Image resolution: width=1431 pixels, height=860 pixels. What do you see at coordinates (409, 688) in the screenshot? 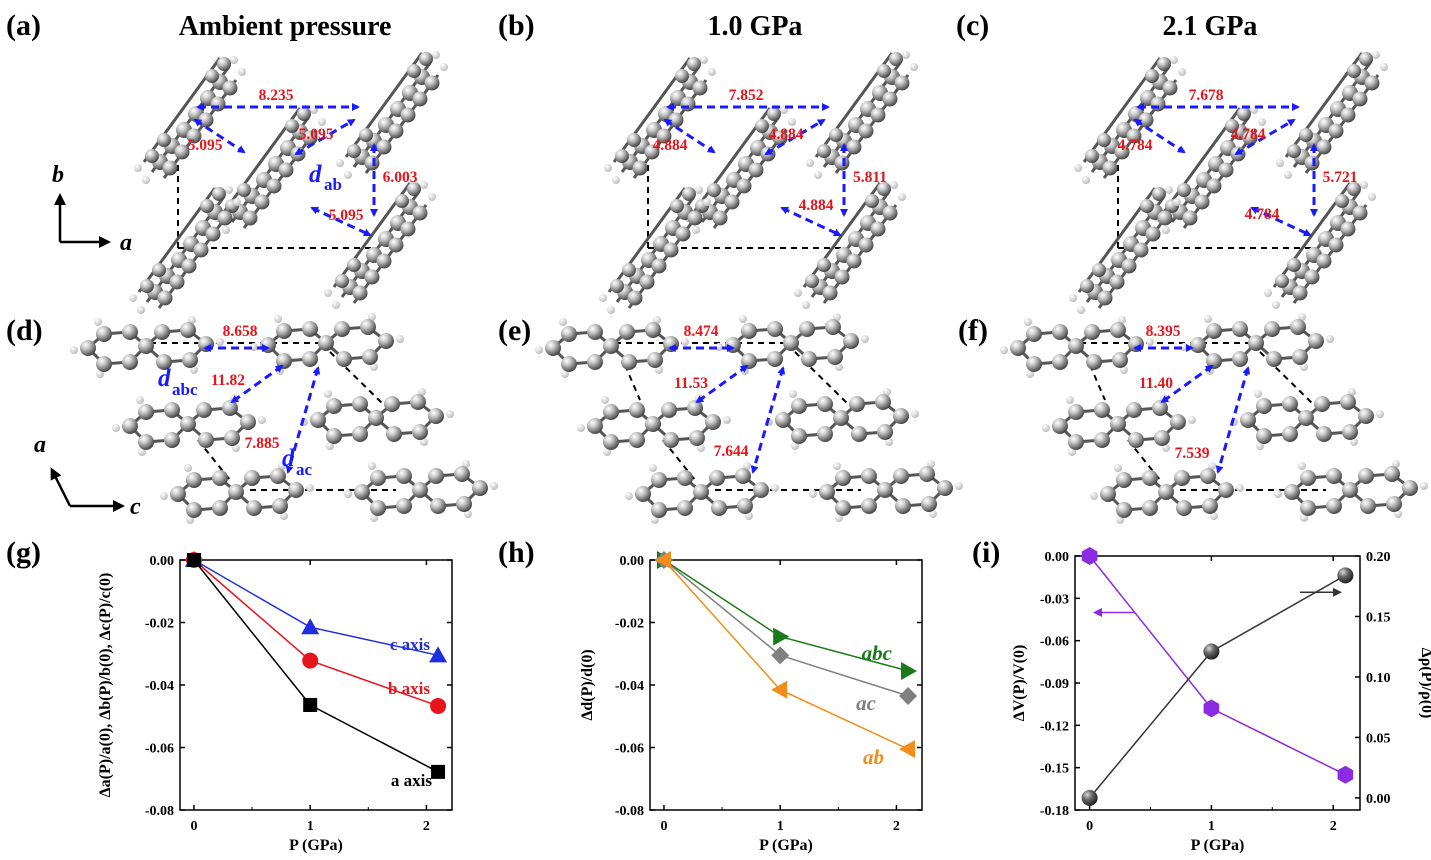
I see `series-label: b axis` at bounding box center [409, 688].